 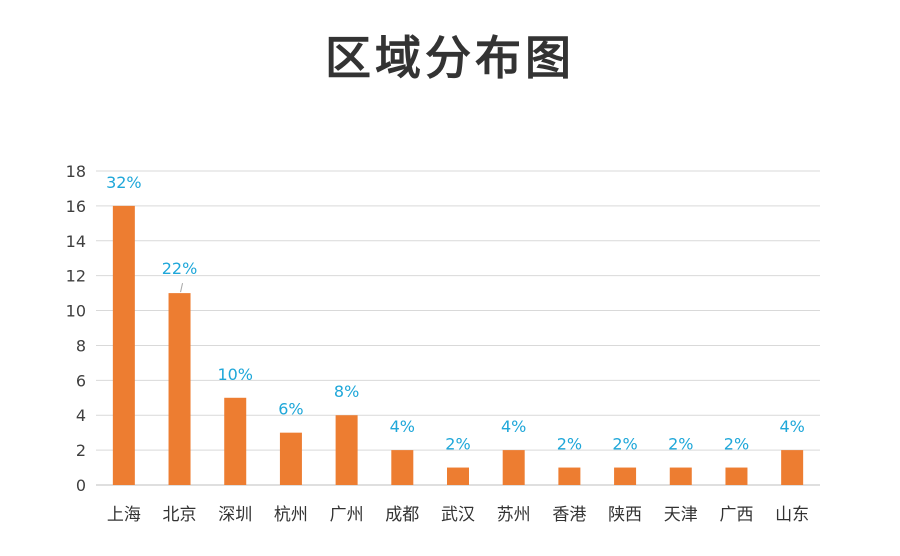 What do you see at coordinates (124, 515) in the screenshot?
I see `category-label: 上海` at bounding box center [124, 515].